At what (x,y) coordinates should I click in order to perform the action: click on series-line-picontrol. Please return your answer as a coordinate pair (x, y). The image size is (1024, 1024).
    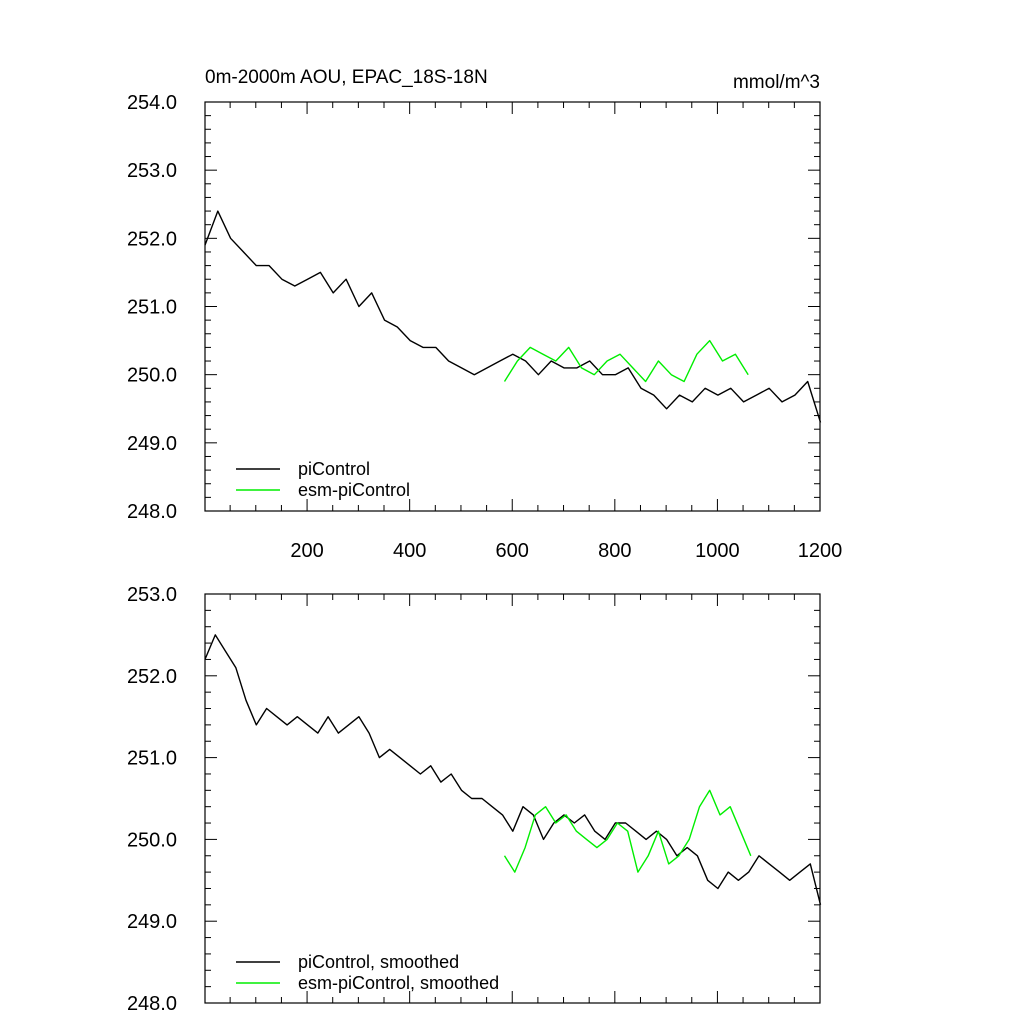
    Looking at the image, I should click on (513, 316).